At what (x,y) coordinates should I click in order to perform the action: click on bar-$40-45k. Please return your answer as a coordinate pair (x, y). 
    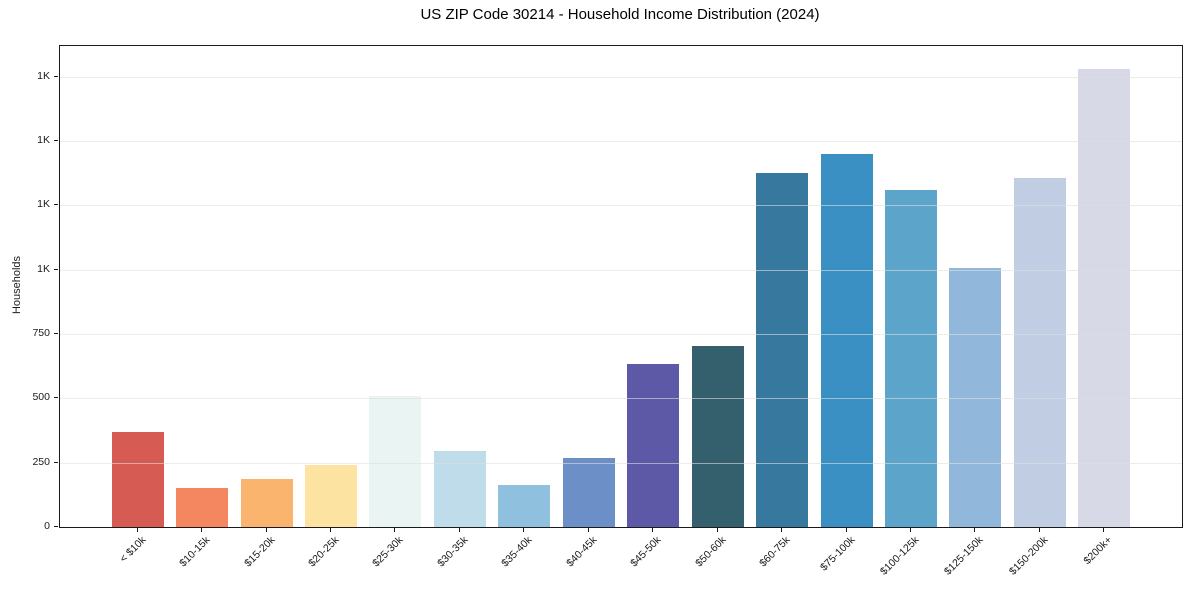
    Looking at the image, I should click on (588, 492).